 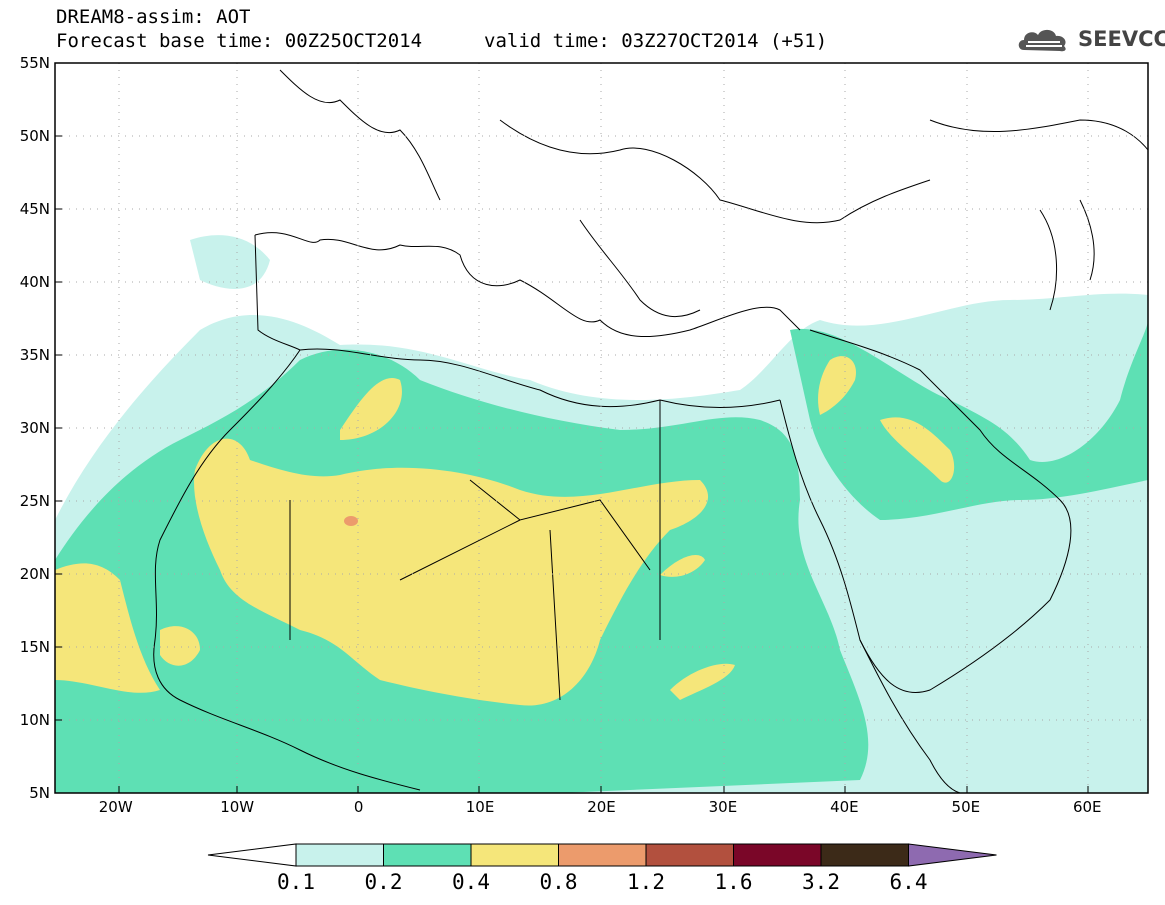 I want to click on lat-tick-label: 15N, so click(x=34, y=647).